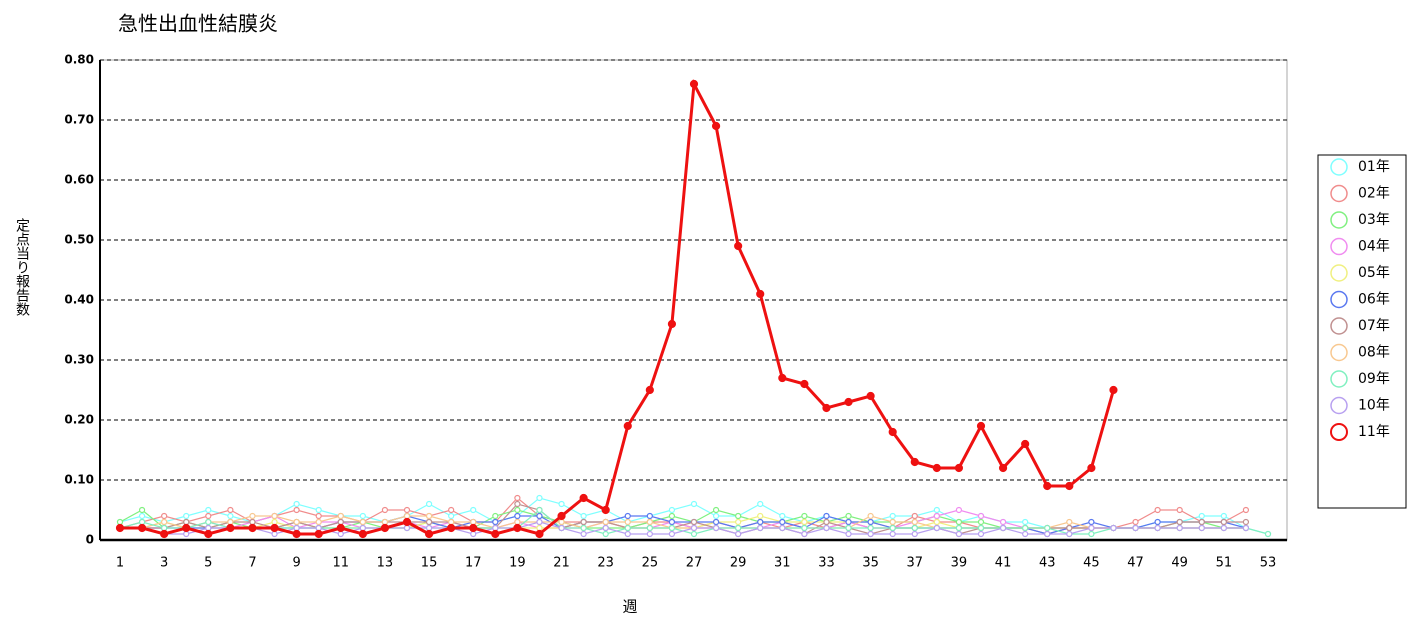  I want to click on x-tick-label: 19, so click(517, 563).